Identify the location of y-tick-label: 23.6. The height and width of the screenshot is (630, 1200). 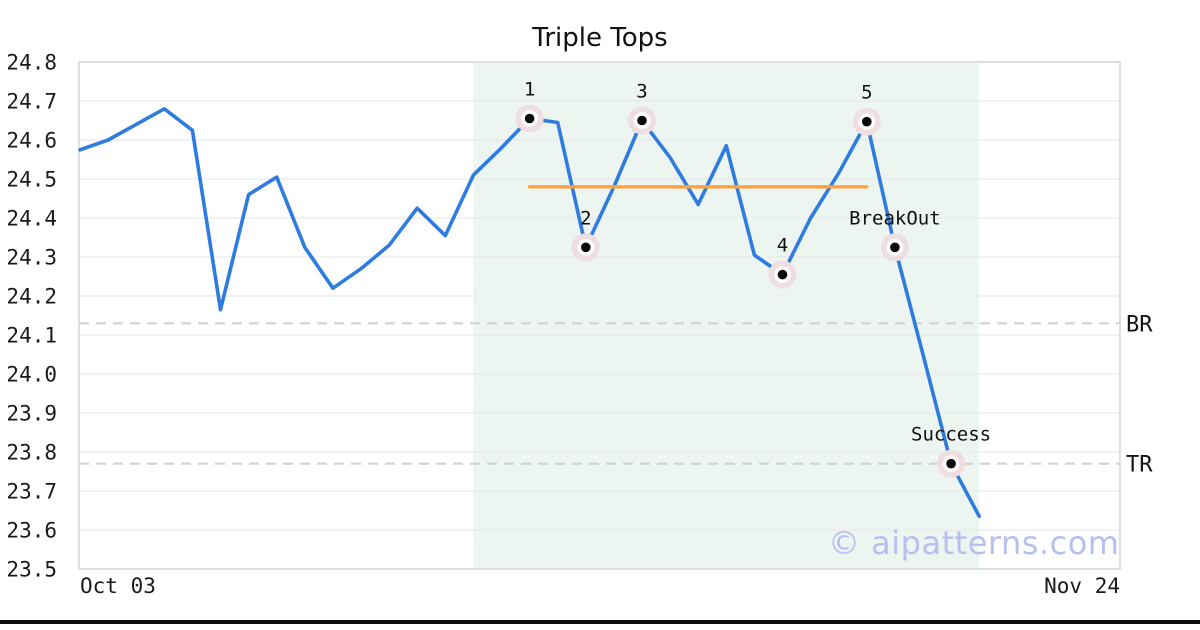
(31, 531).